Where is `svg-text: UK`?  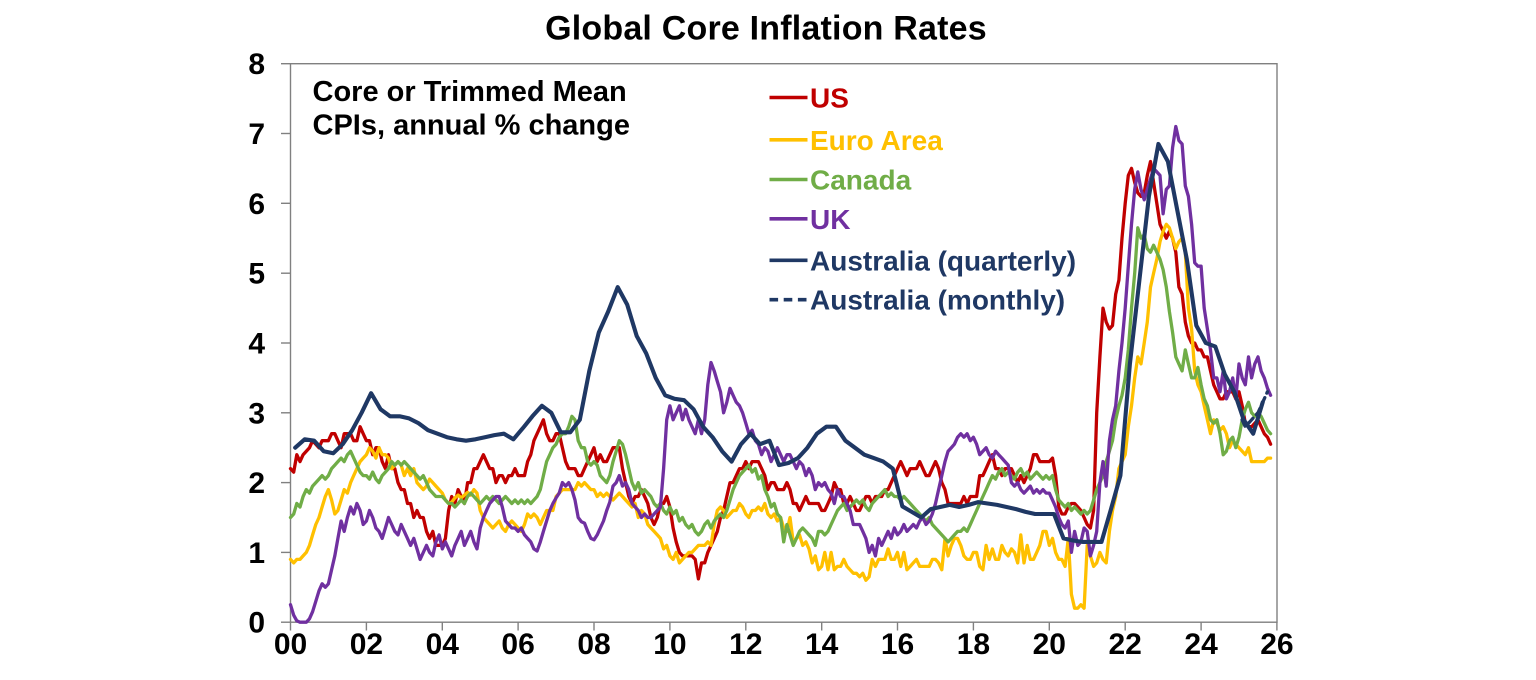 svg-text: UK is located at coordinates (830, 219).